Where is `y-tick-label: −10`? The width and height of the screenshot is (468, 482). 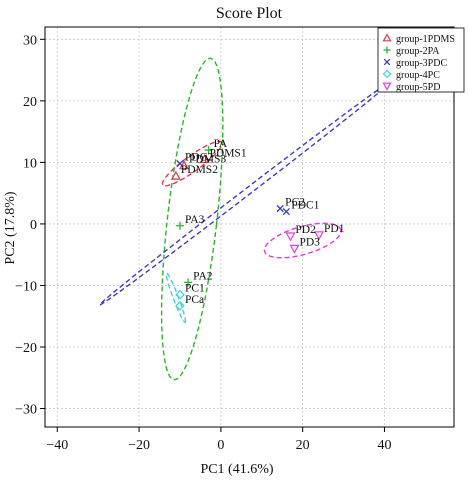
y-tick-label: −10 is located at coordinates (26, 286).